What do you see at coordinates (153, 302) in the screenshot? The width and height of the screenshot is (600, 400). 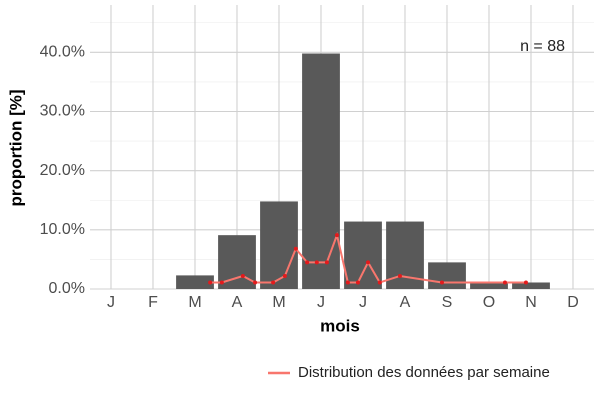 I see `x-tick-label: F` at bounding box center [153, 302].